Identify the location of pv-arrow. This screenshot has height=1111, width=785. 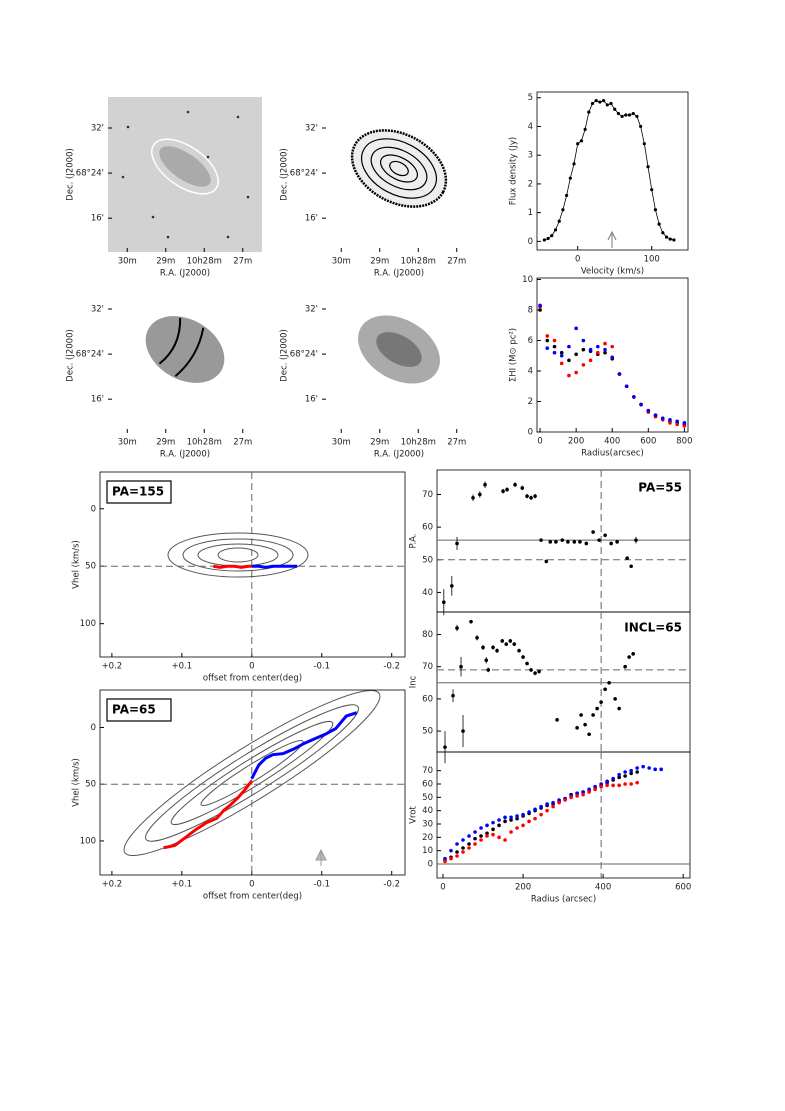
(321, 857).